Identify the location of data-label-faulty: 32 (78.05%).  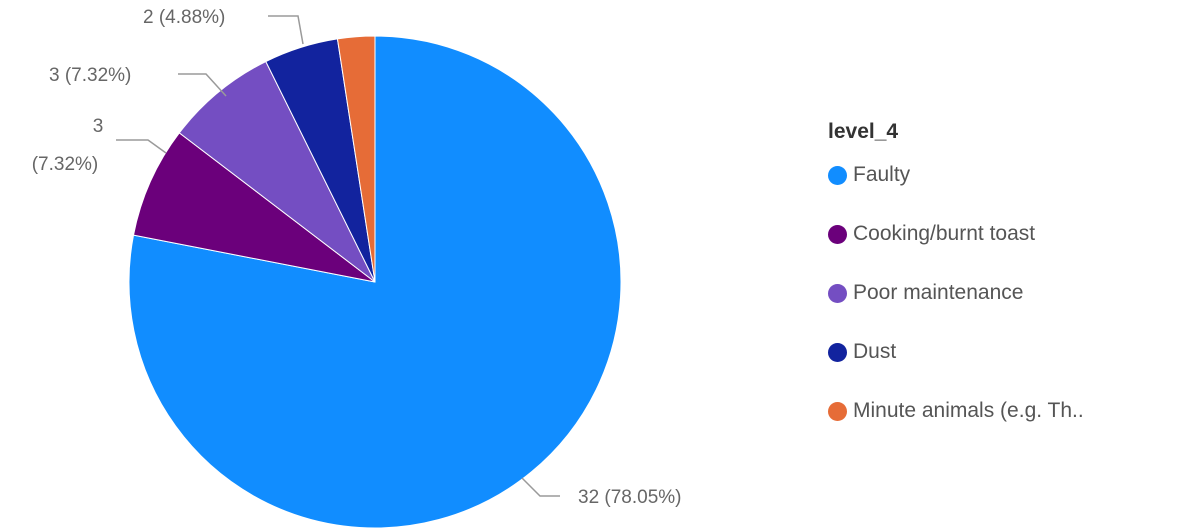
(630, 497).